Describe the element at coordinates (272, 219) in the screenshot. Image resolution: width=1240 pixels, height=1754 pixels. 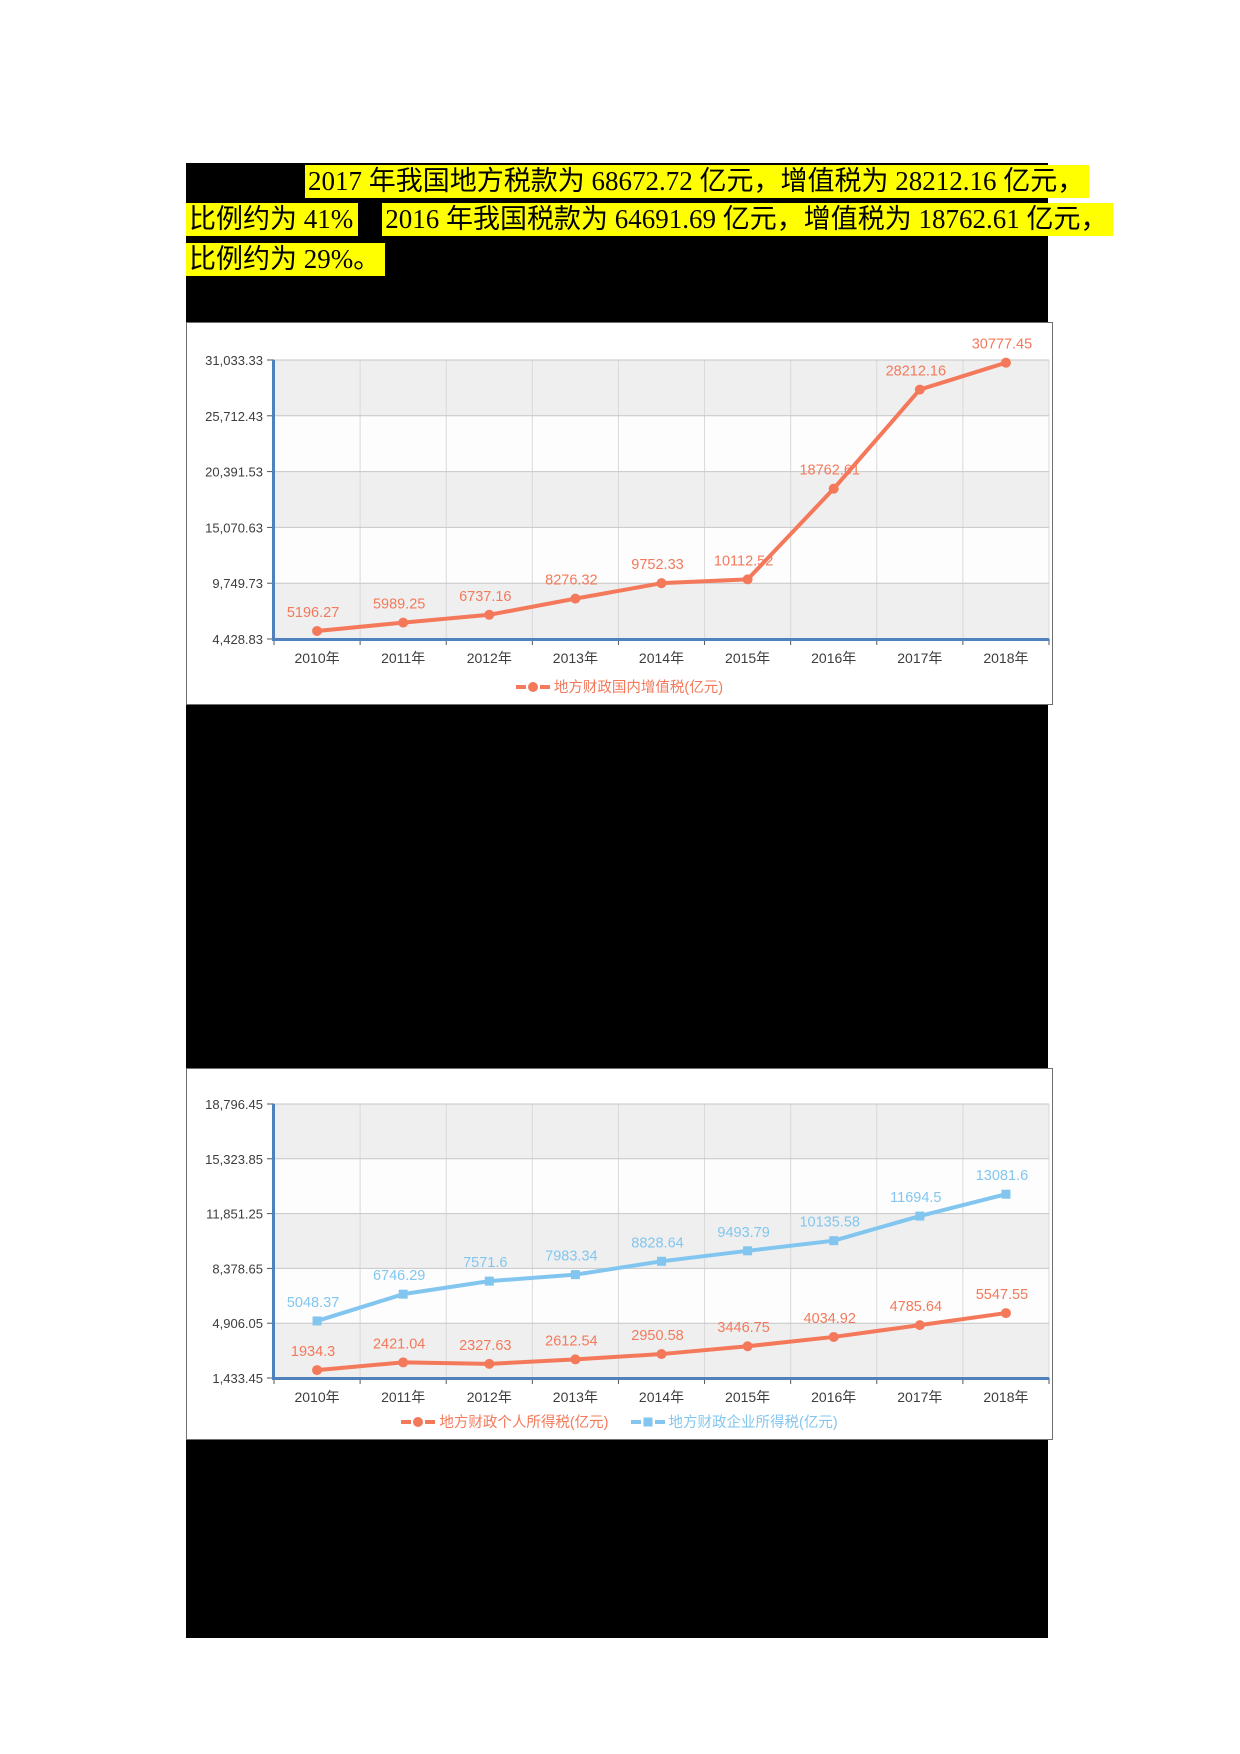
I see `highlighted-text: 比例约为 41%` at that location.